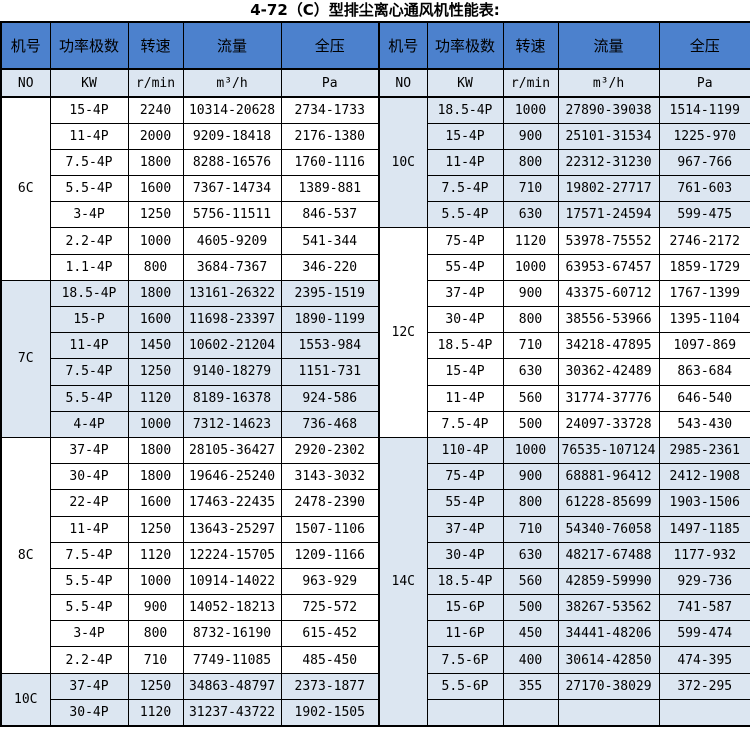  Describe the element at coordinates (89, 555) in the screenshot. I see `power-poles-cell: 7.5-4P` at that location.